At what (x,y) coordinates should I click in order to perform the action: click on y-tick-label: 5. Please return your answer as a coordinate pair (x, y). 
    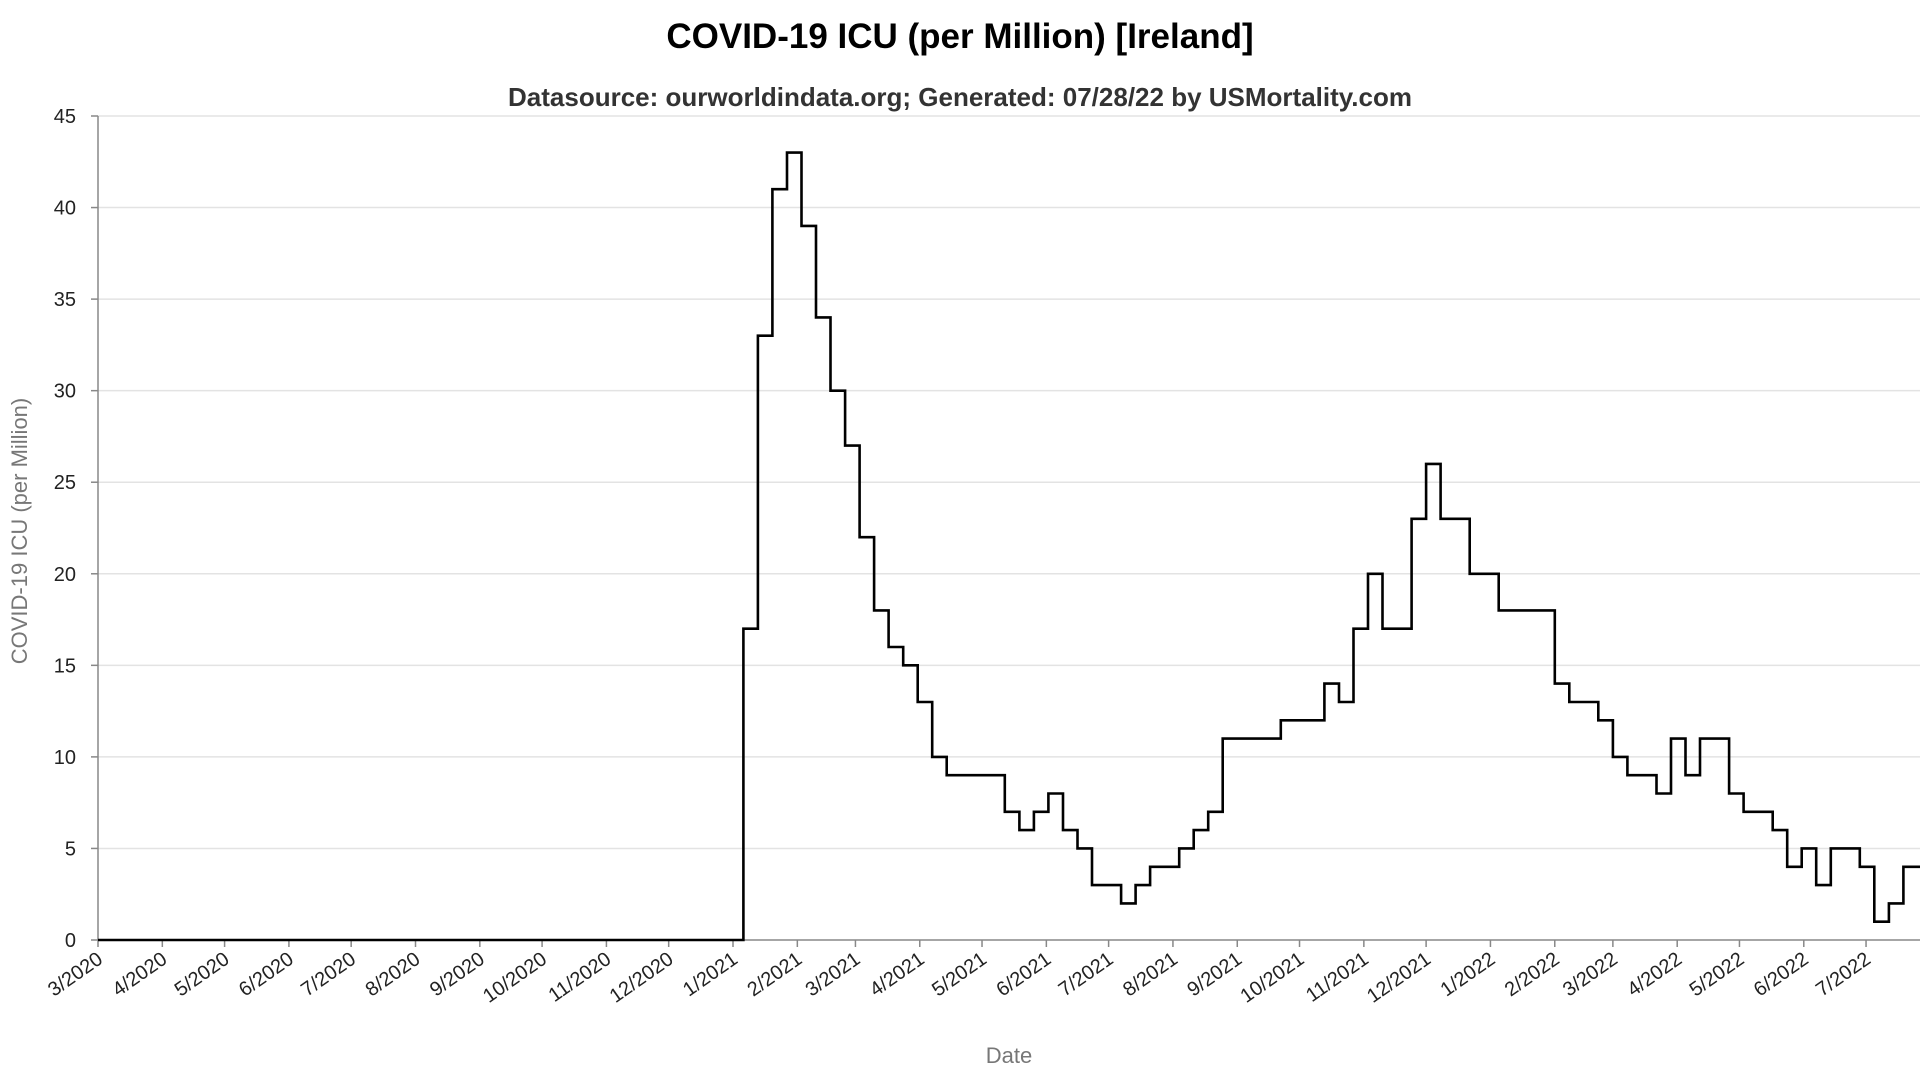
    Looking at the image, I should click on (70, 849).